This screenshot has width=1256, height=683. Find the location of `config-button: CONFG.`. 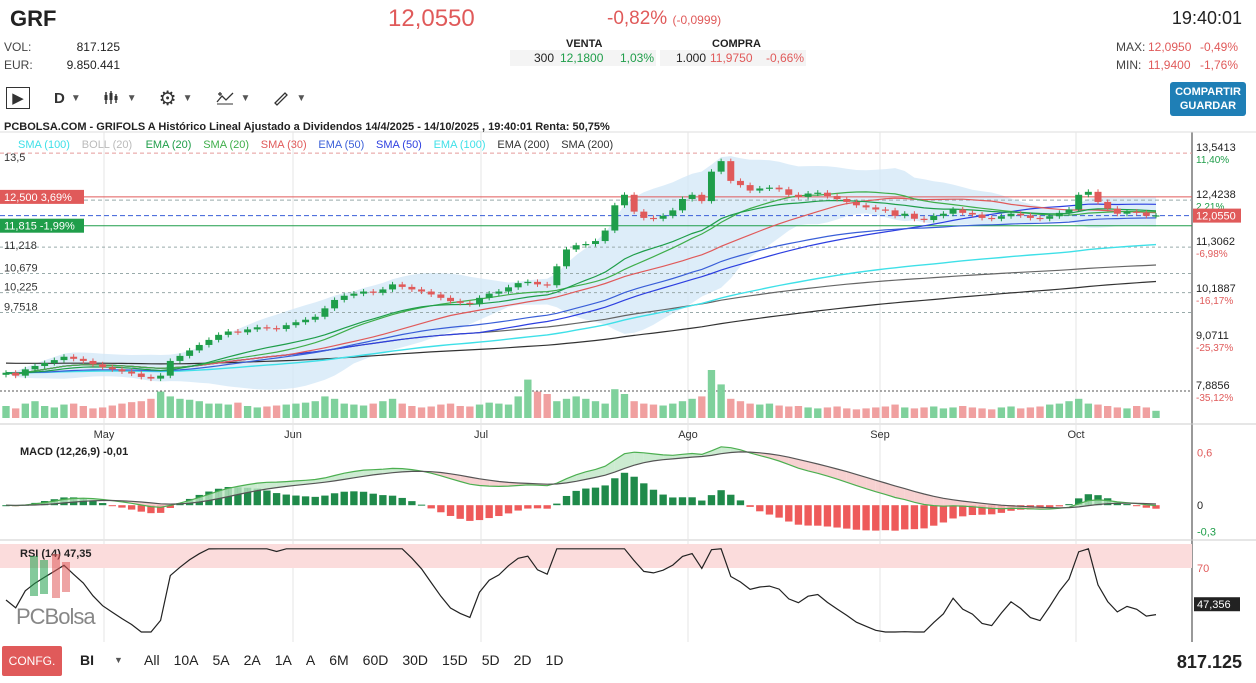

config-button: CONFG. is located at coordinates (32, 661).